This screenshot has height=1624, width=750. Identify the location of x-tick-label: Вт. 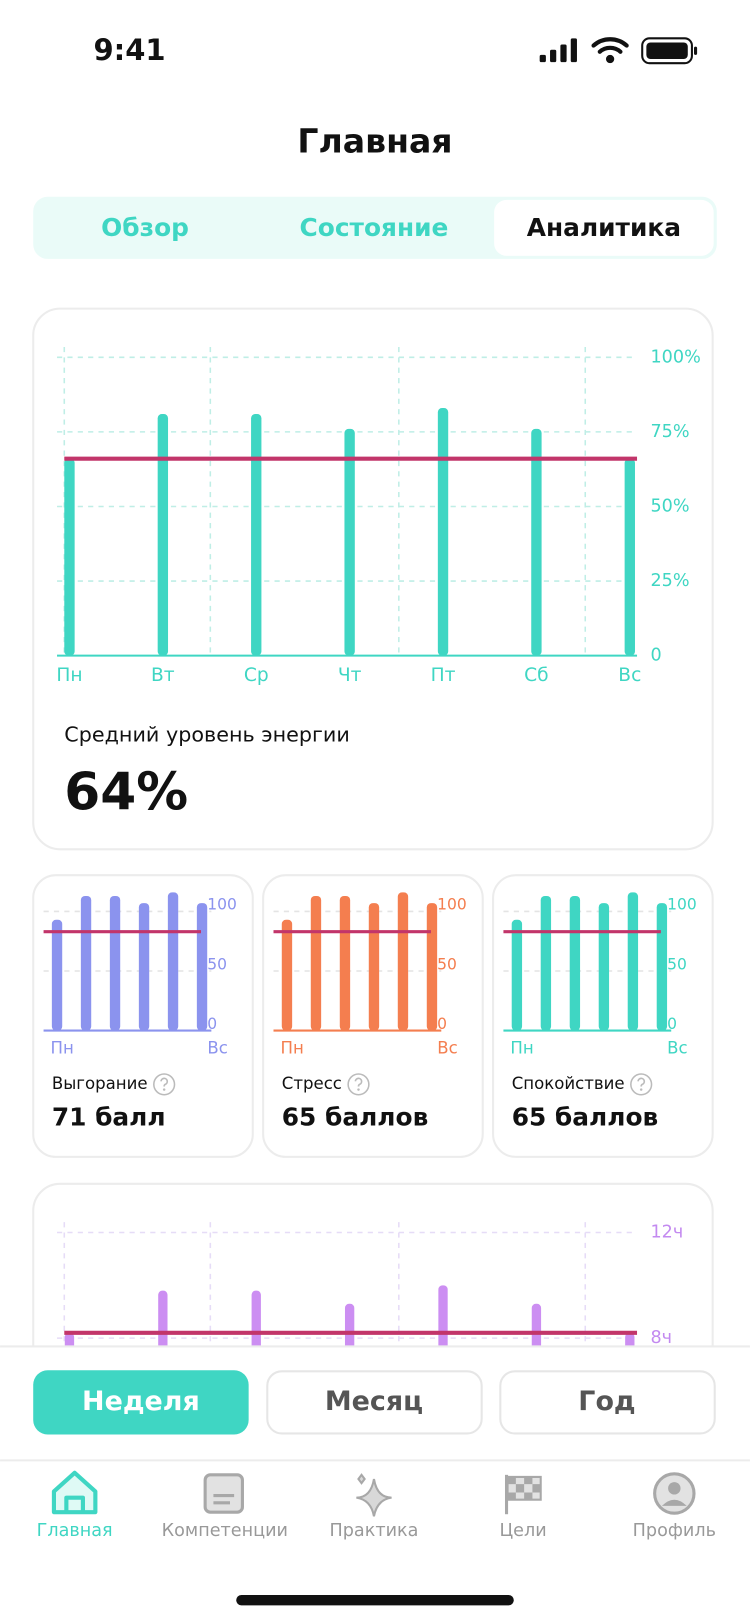
(163, 675).